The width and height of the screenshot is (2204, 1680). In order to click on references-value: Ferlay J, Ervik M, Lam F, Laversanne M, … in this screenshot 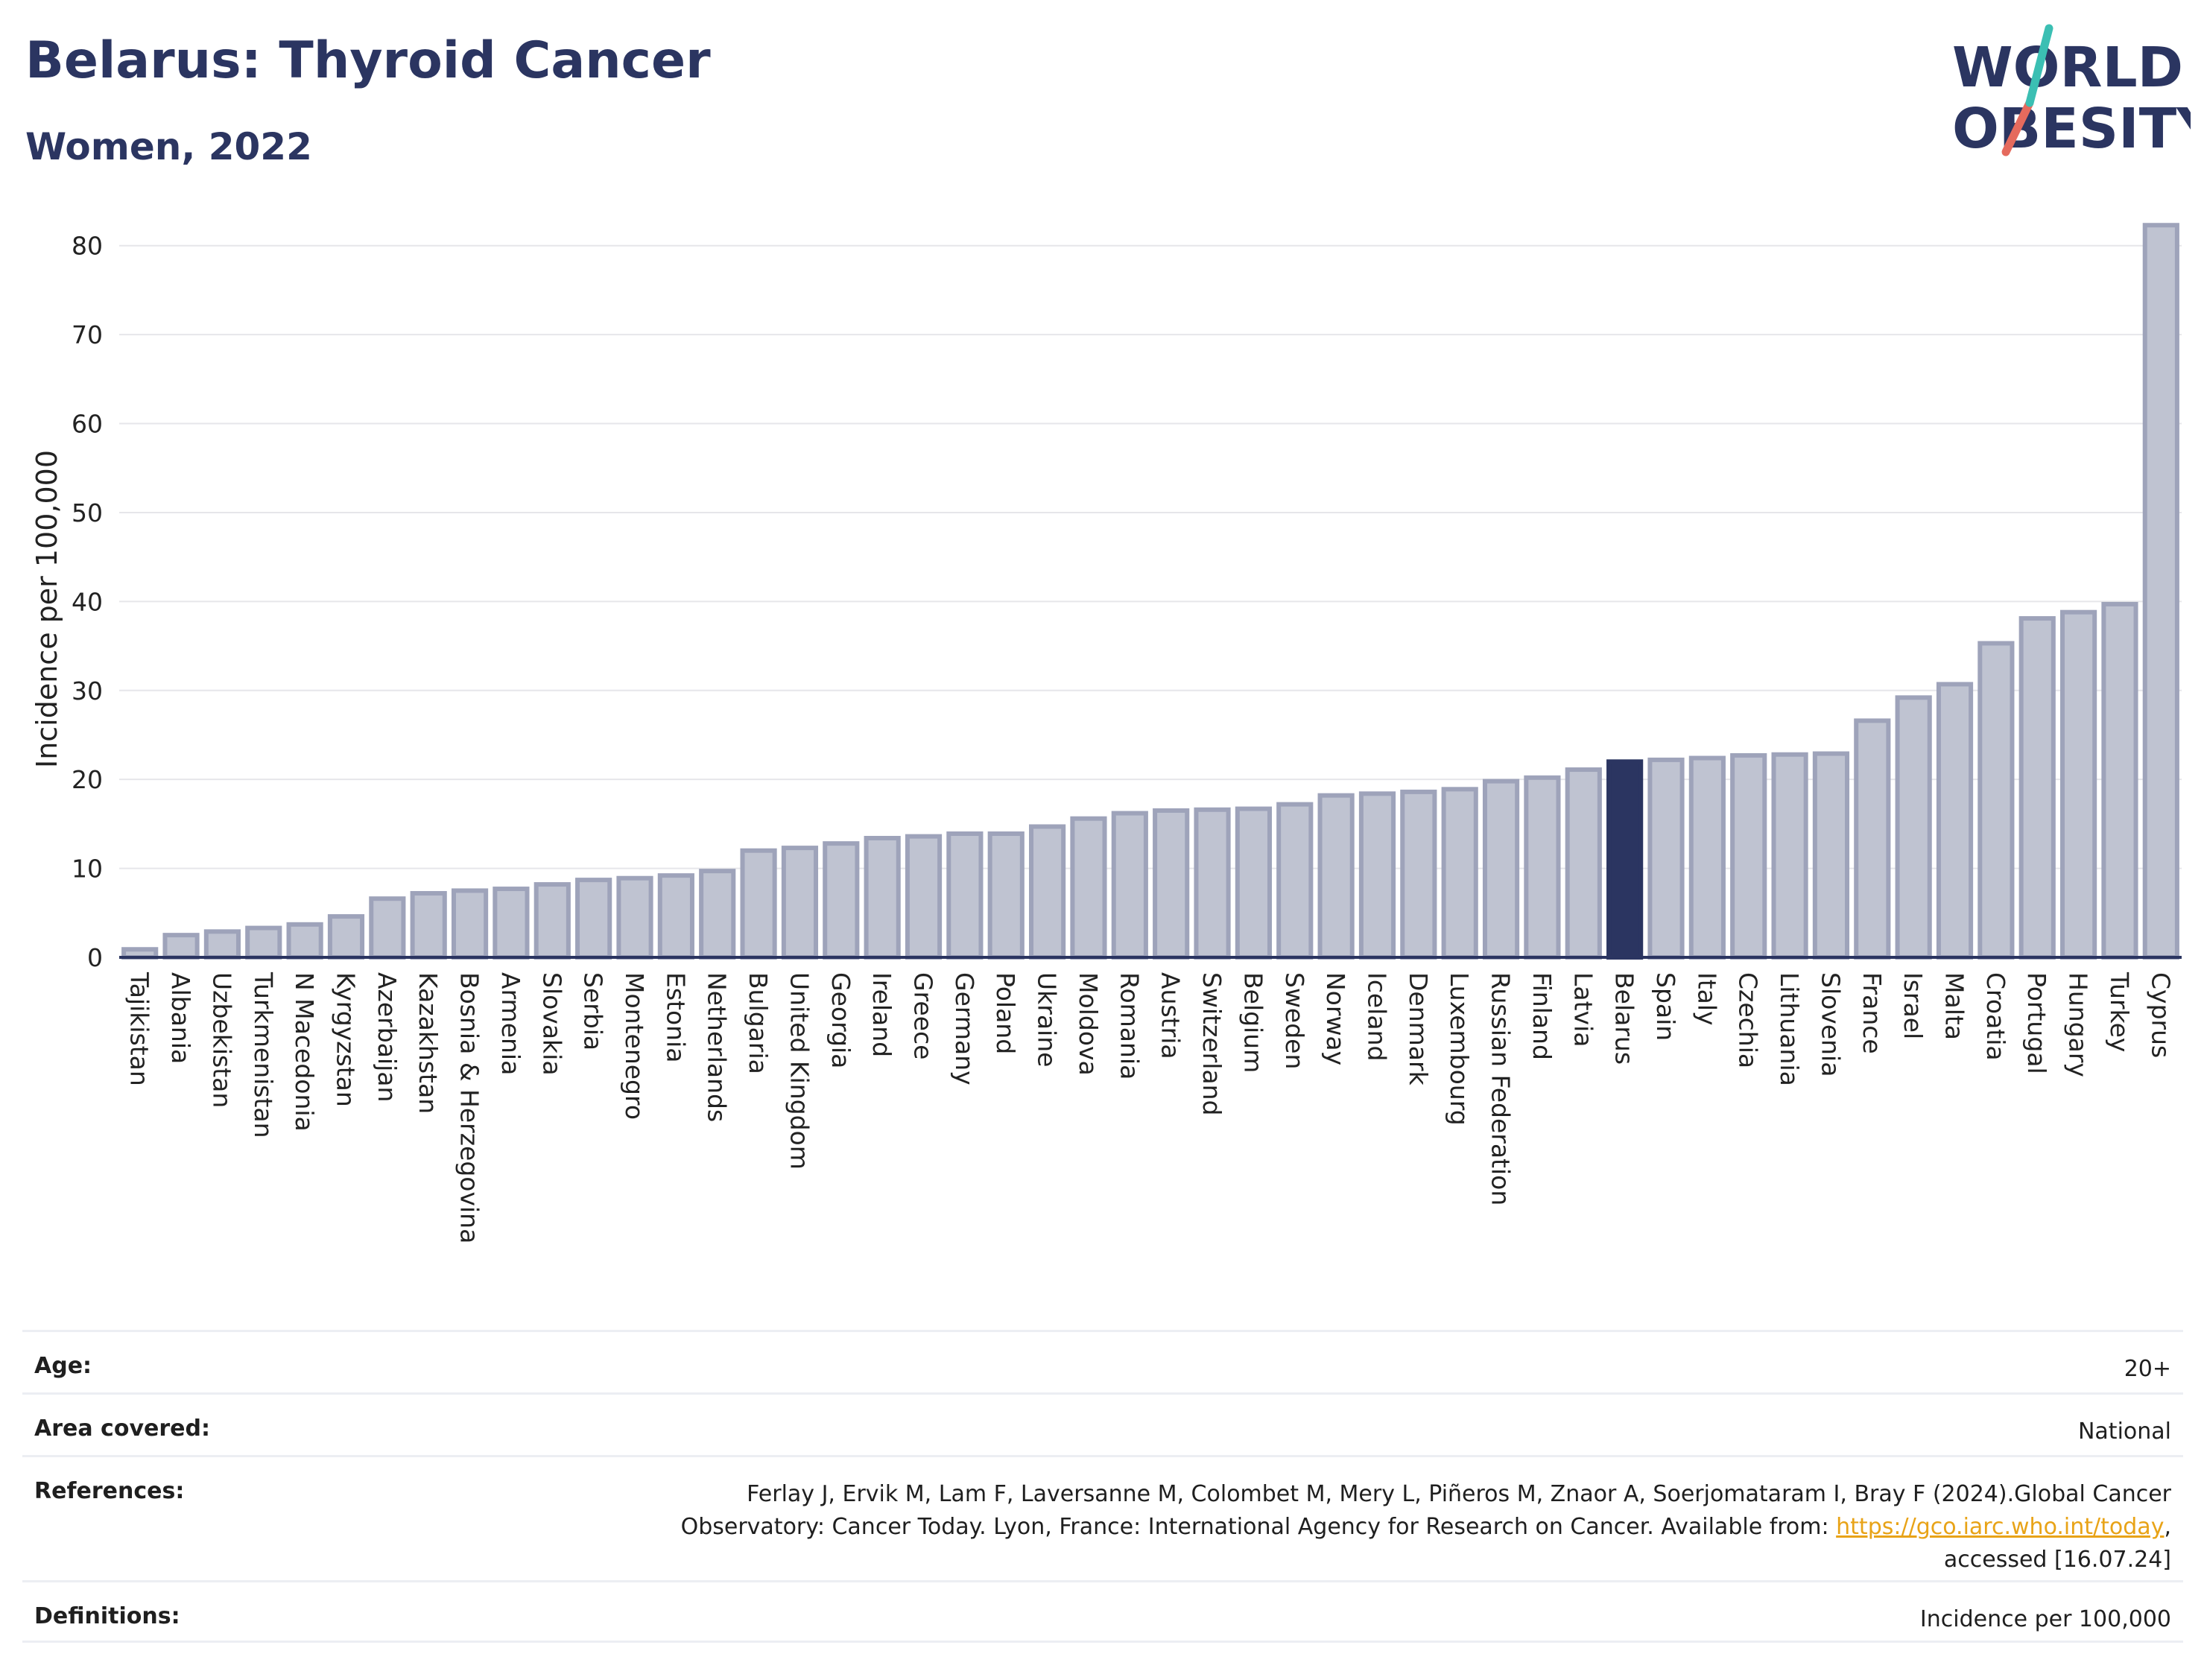, I will do `click(1426, 1529)`.